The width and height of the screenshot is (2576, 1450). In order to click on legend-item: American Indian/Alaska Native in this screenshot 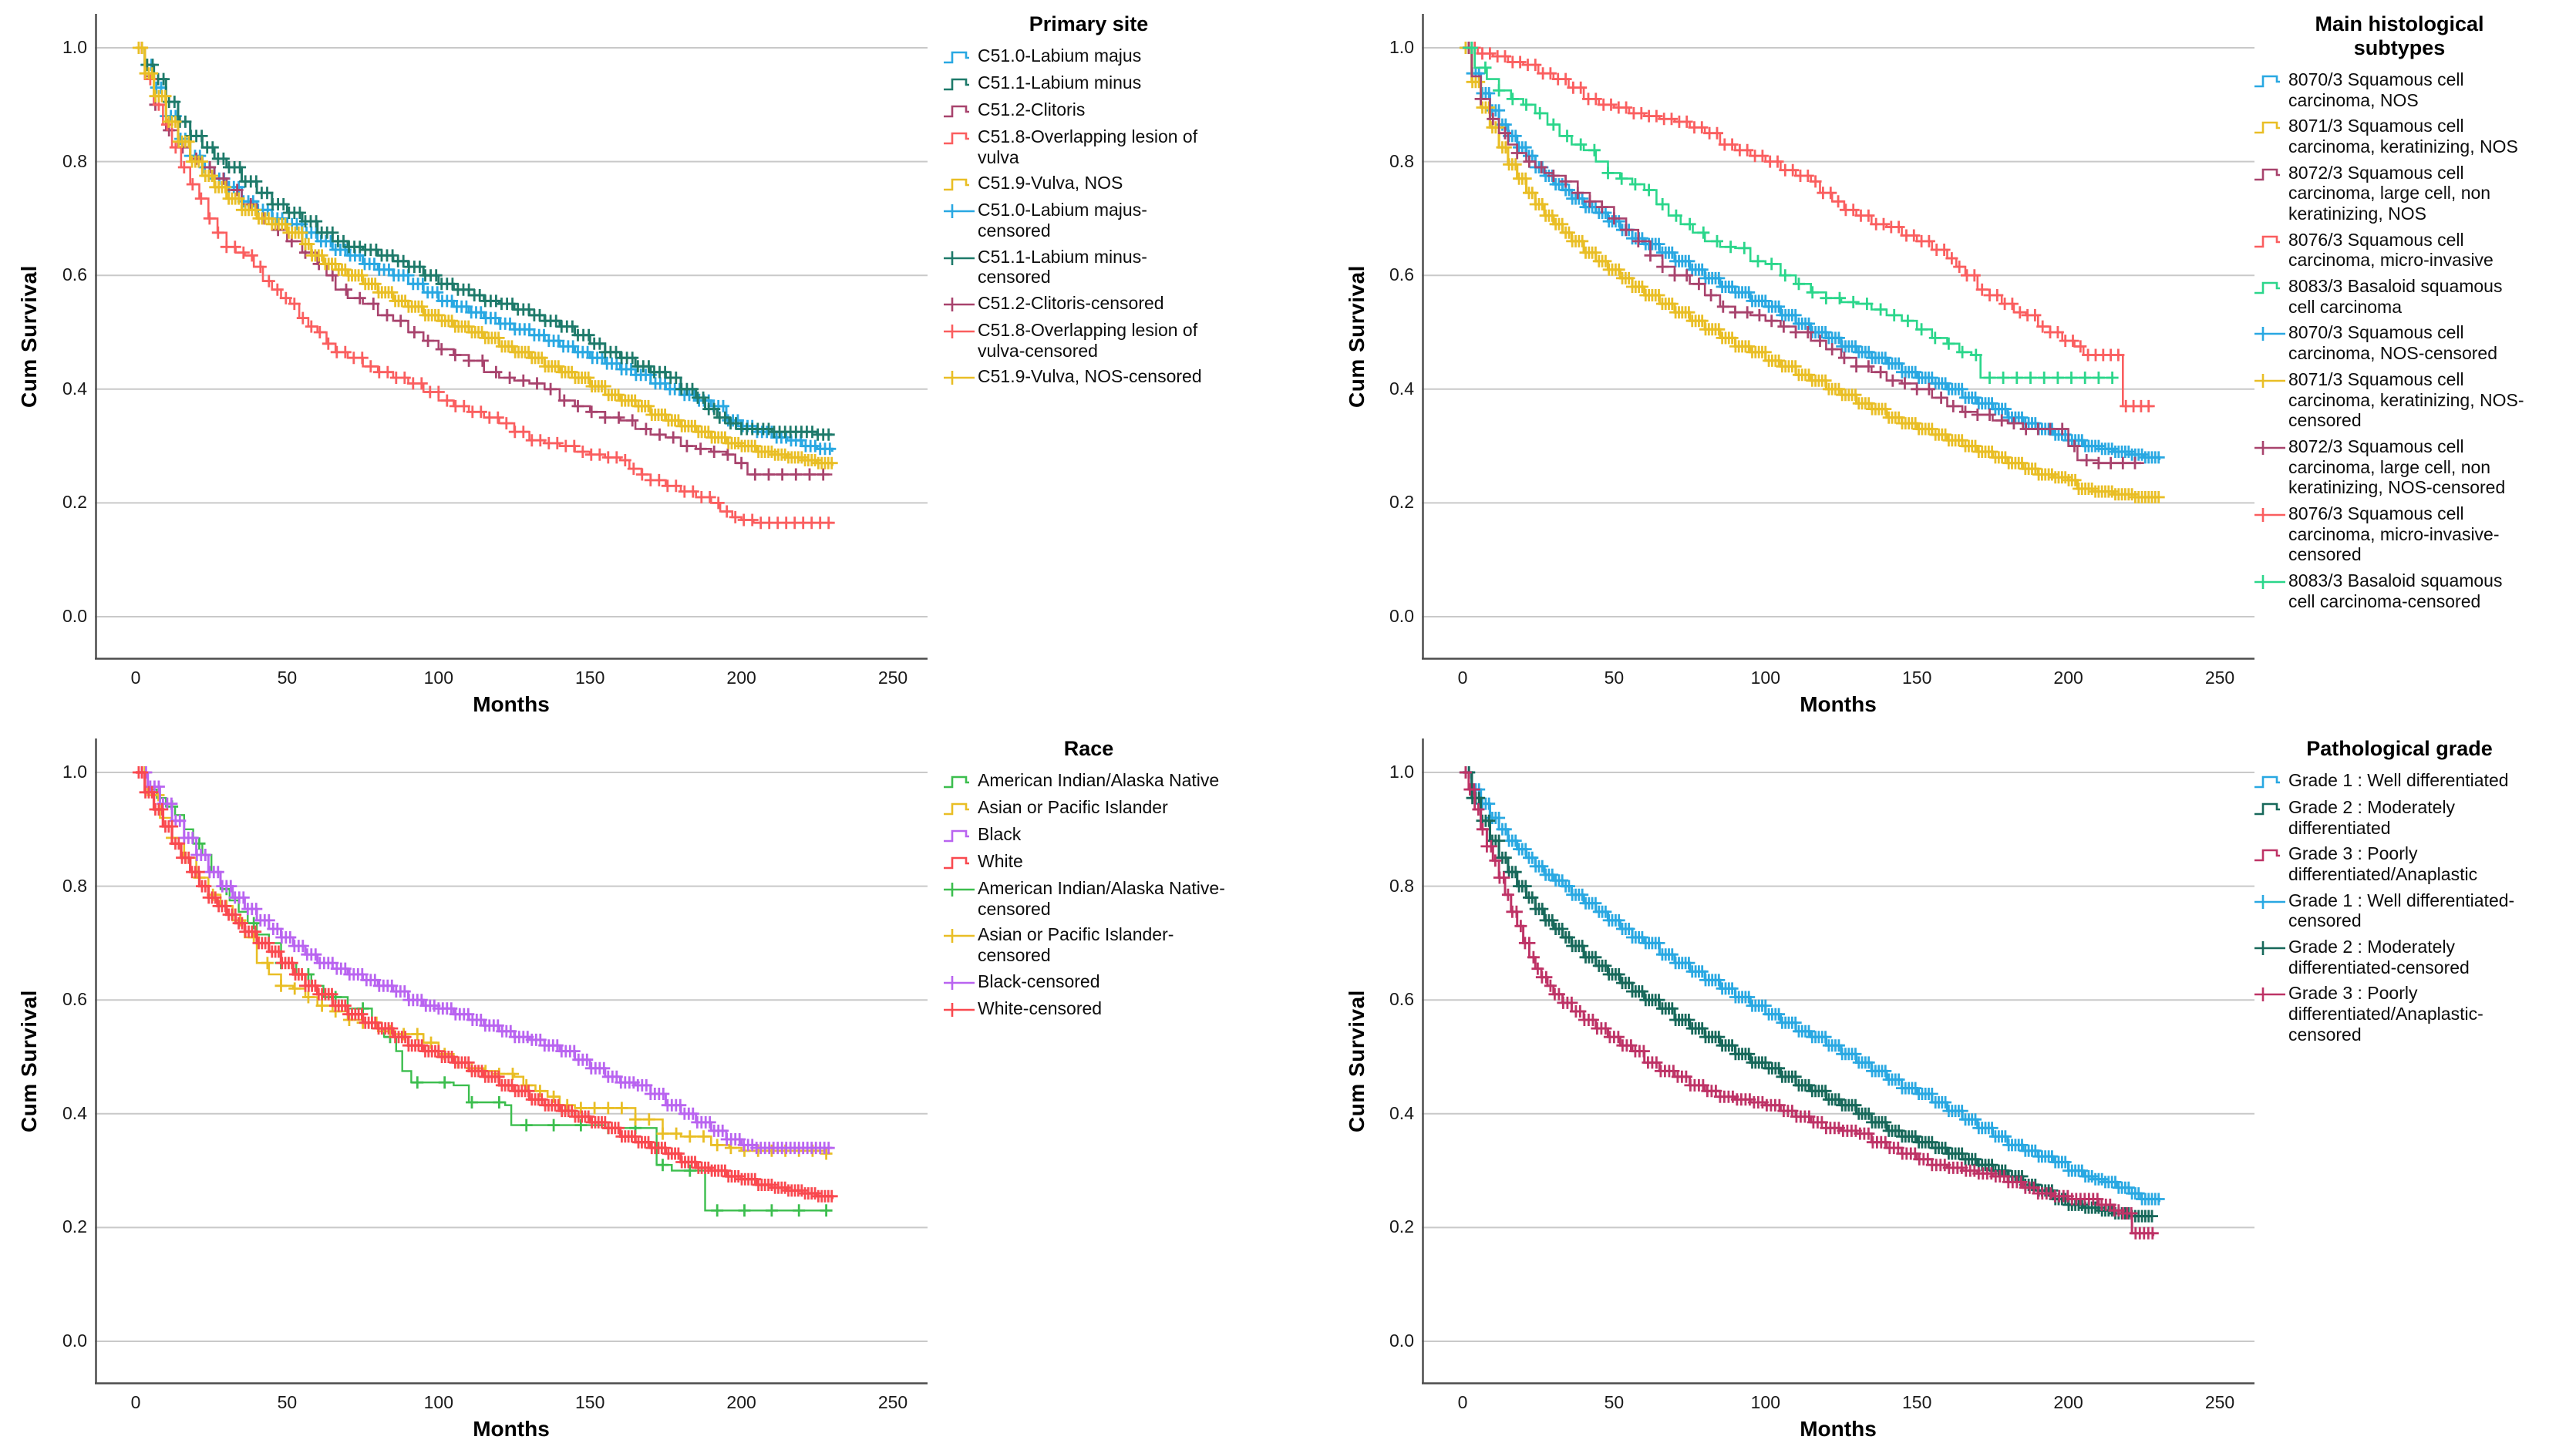, I will do `click(1088, 781)`.